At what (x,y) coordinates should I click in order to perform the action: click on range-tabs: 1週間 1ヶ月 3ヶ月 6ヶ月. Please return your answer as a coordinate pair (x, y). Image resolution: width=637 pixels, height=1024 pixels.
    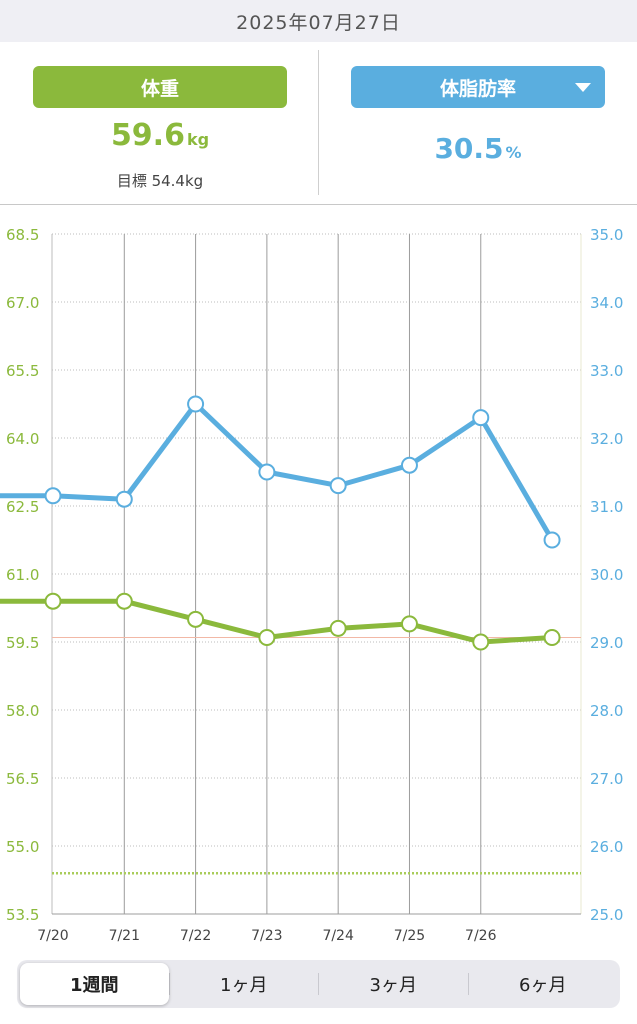
    Looking at the image, I should click on (318, 984).